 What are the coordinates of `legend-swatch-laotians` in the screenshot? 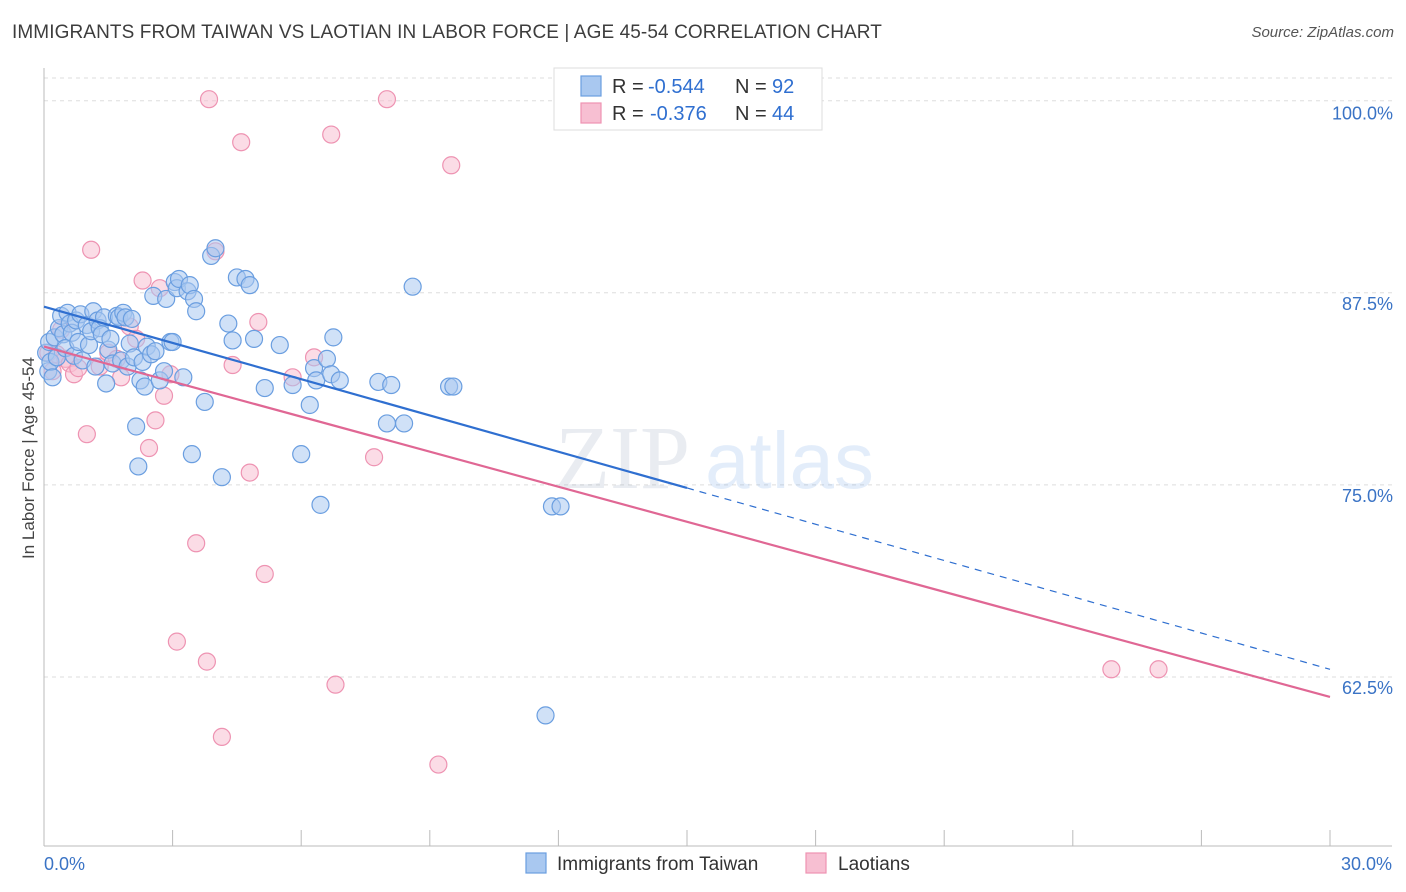 It's located at (591, 113).